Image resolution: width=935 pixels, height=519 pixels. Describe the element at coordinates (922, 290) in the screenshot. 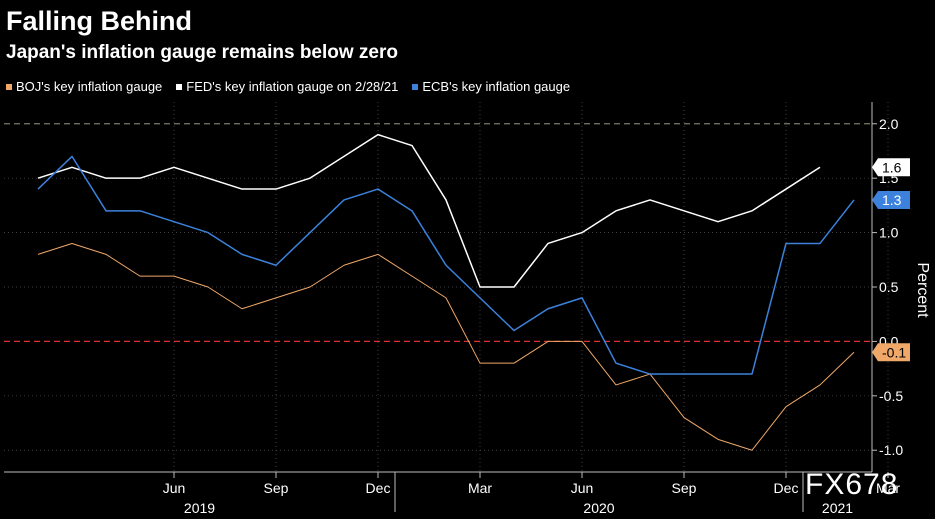

I see `y-axis-label: Percent` at that location.